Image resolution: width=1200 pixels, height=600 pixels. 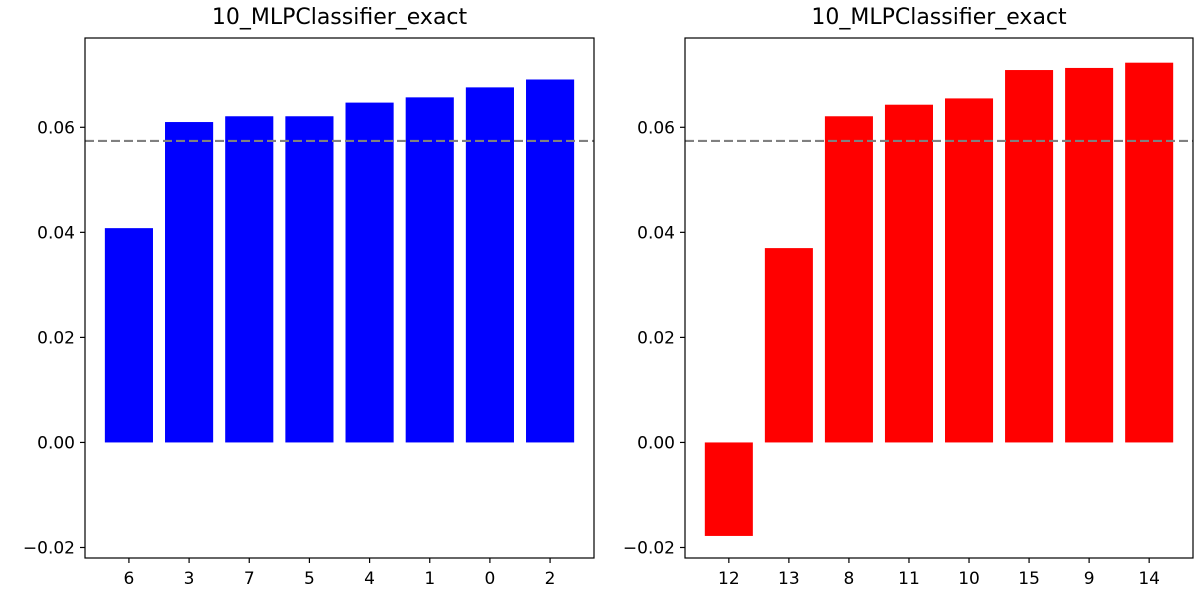 I want to click on x-tick-label: 4, so click(x=369, y=579).